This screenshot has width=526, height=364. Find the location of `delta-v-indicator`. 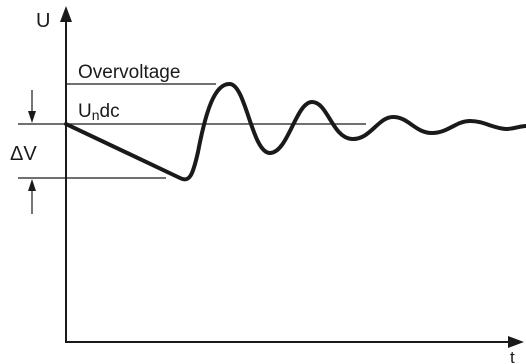

delta-v-indicator is located at coordinates (32, 152).